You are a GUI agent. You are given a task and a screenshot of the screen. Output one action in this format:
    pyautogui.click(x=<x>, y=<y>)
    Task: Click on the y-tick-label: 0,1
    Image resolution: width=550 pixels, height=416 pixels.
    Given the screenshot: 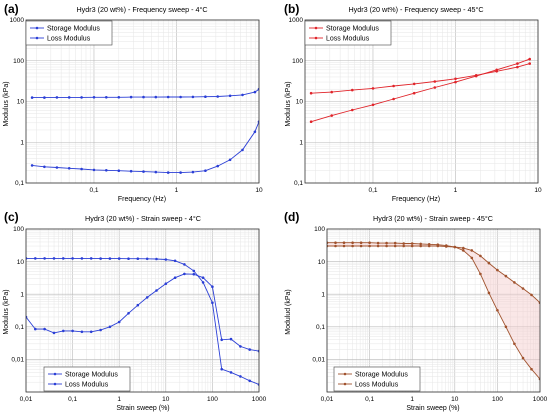 What is the action you would take?
    pyautogui.click(x=320, y=327)
    